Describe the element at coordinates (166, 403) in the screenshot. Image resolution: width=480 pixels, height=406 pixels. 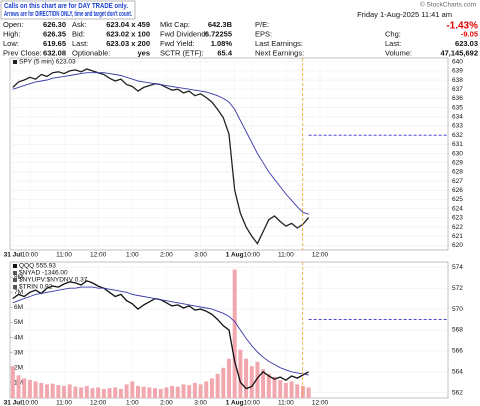
I see `x-tick-label: 2:00` at that location.